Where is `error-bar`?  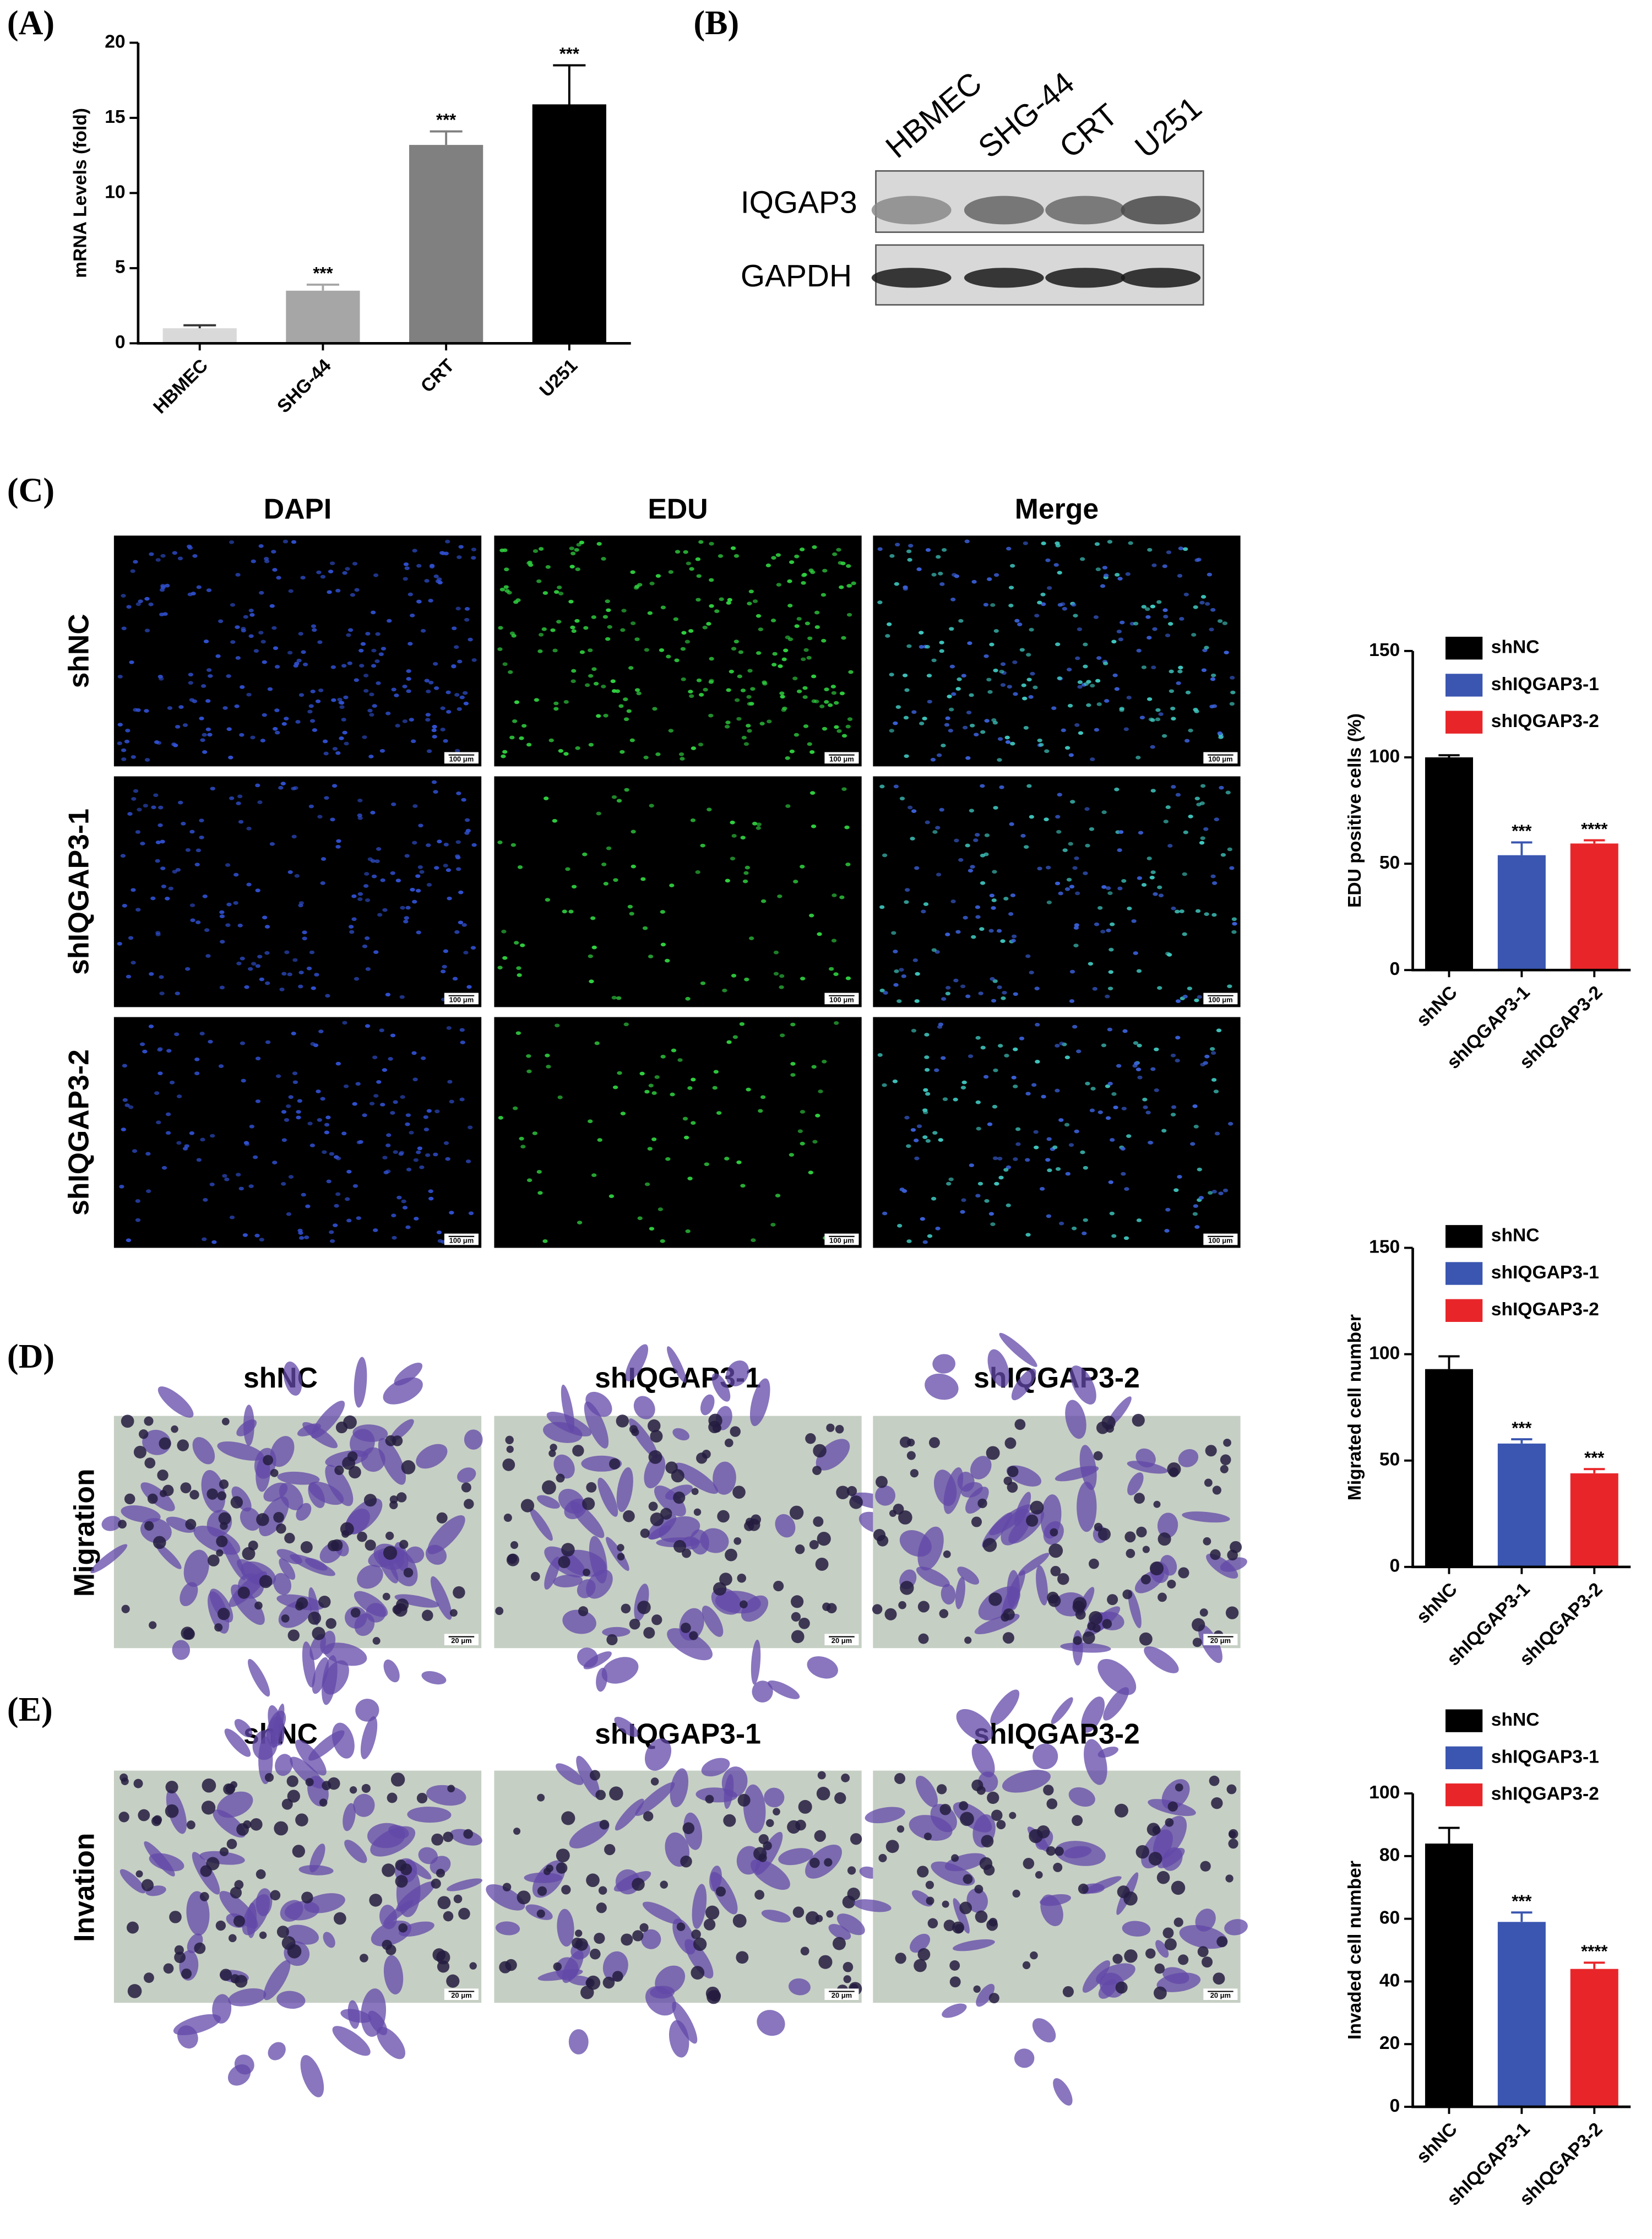
error-bar is located at coordinates (199, 326).